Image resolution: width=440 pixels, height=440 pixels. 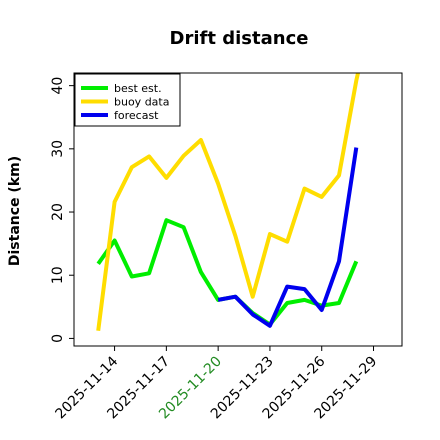 I want to click on y-ticks: 0 10 20 30 40, so click(x=62, y=210).